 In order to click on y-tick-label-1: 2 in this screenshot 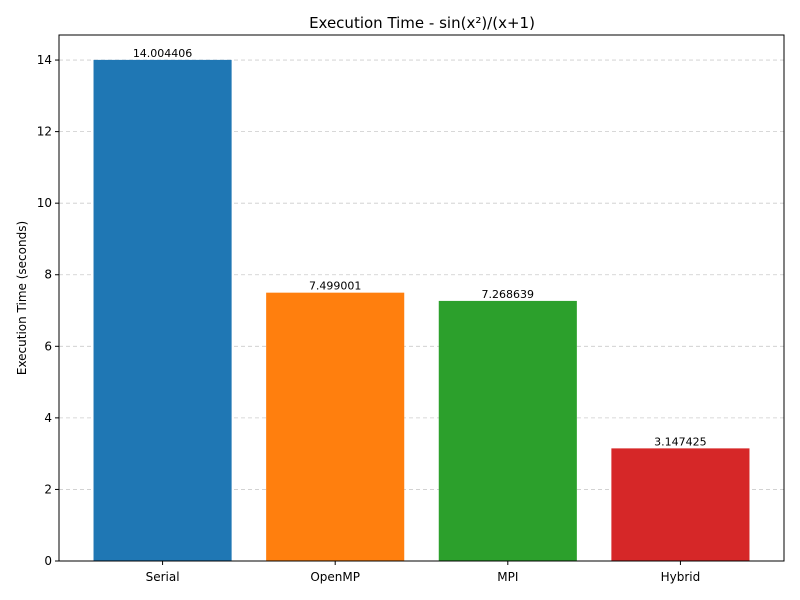, I will do `click(48, 489)`.